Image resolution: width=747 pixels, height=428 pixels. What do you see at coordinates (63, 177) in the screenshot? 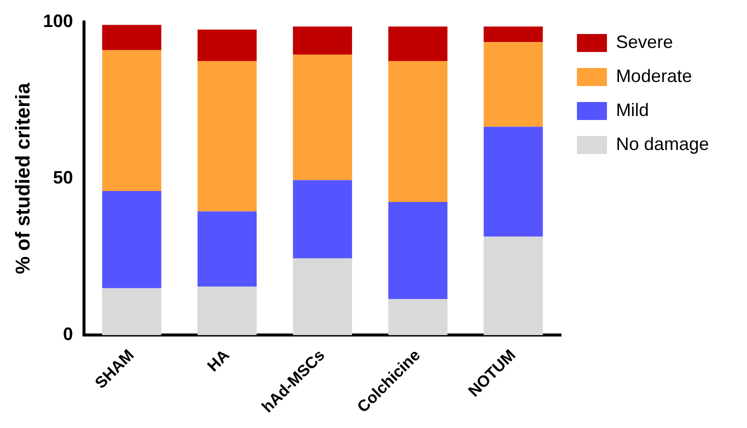
I see `y-tick-label: 50` at bounding box center [63, 177].